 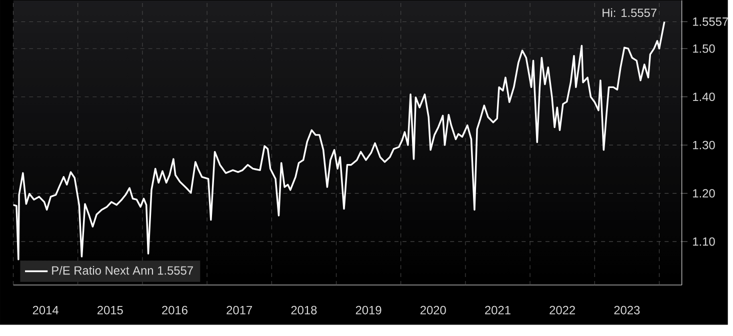 What do you see at coordinates (110, 310) in the screenshot?
I see `x-tick-label: 2015` at bounding box center [110, 310].